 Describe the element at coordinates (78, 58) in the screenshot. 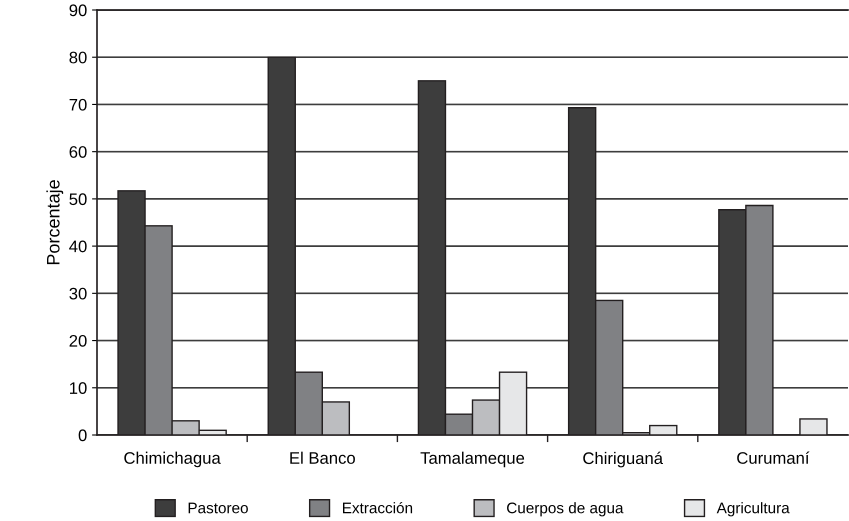

I see `y-tick-label: 80` at that location.